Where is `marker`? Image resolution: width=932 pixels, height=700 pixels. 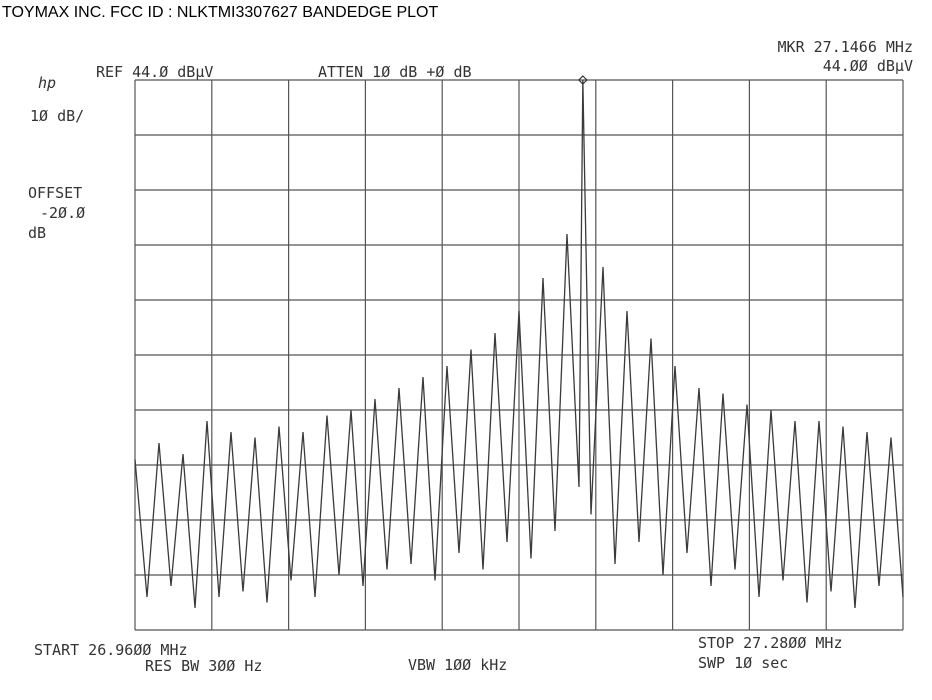 marker is located at coordinates (582, 80).